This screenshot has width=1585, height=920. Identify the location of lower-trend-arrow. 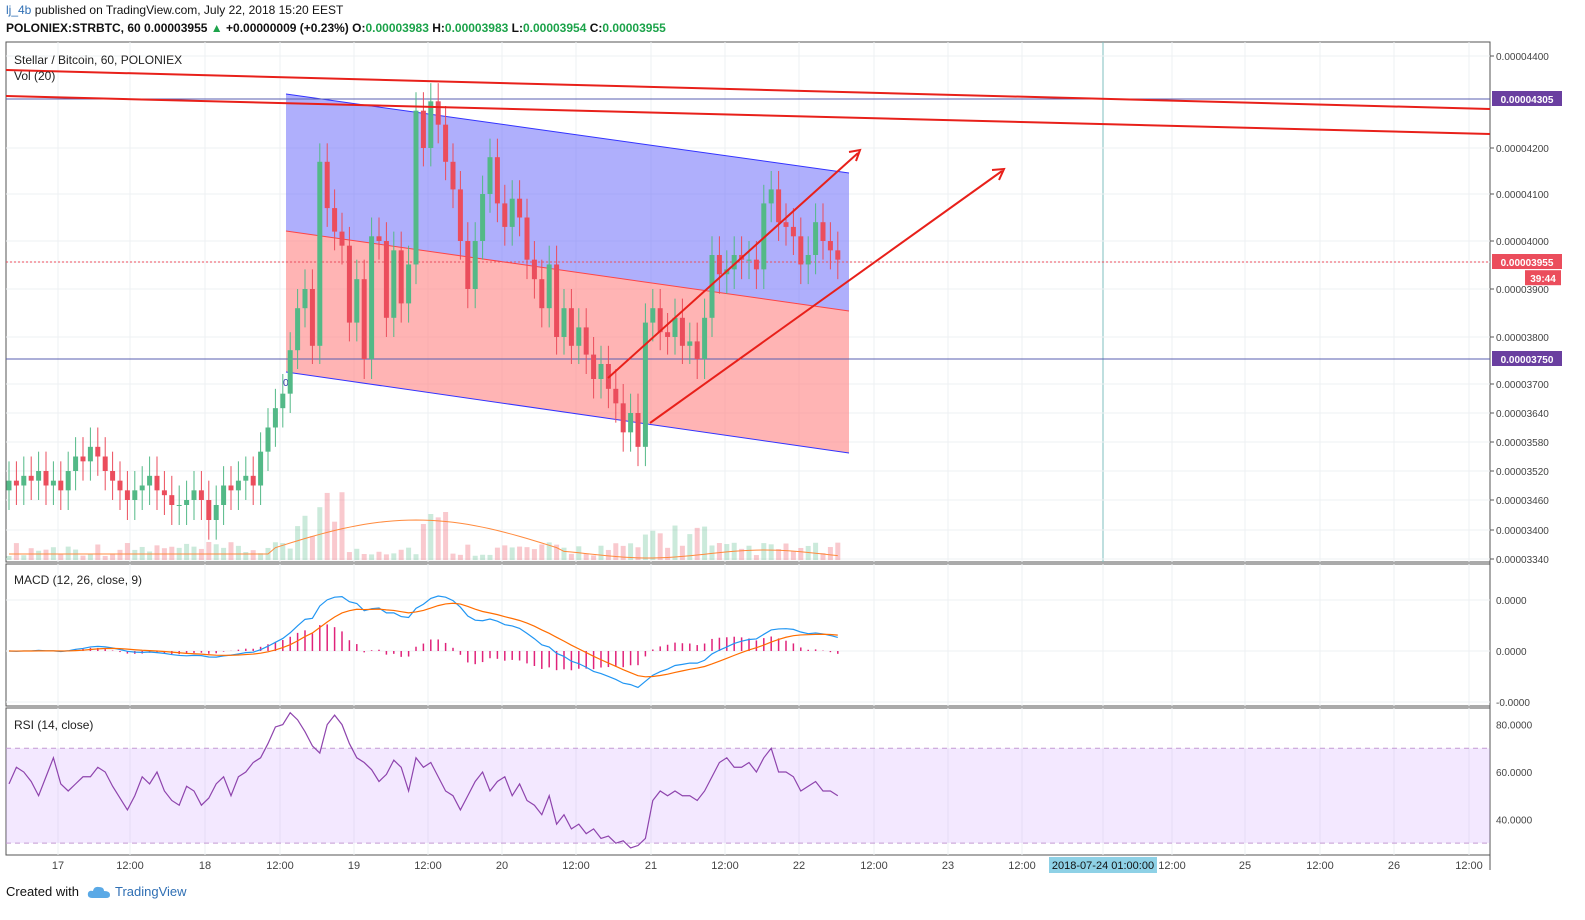
(826, 297).